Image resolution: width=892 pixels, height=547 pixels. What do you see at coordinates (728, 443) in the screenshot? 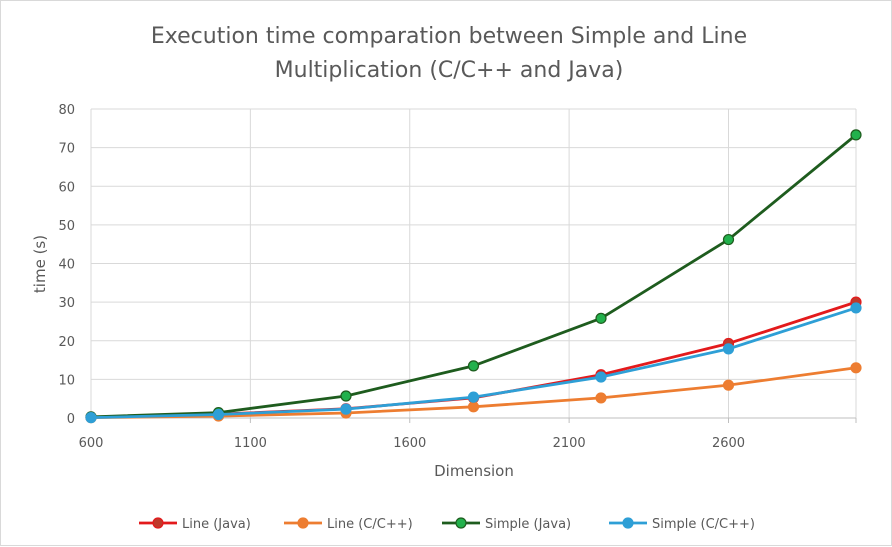
I see `x-tick-label: 2600` at bounding box center [728, 443].